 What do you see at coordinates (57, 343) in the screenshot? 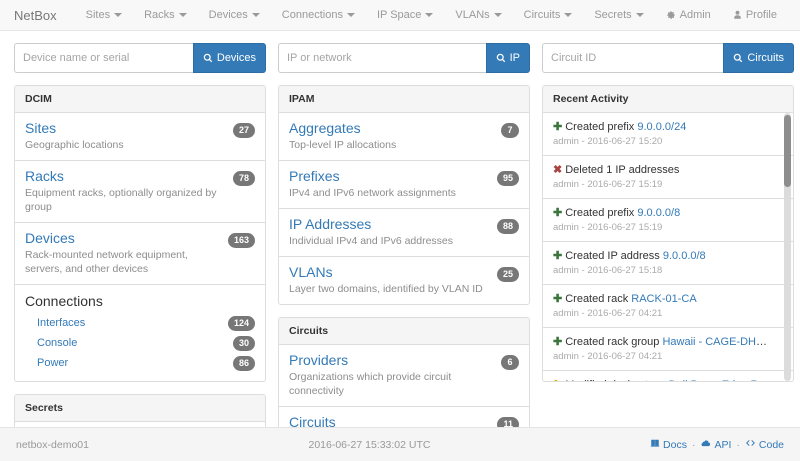
I see `link-console: Console` at bounding box center [57, 343].